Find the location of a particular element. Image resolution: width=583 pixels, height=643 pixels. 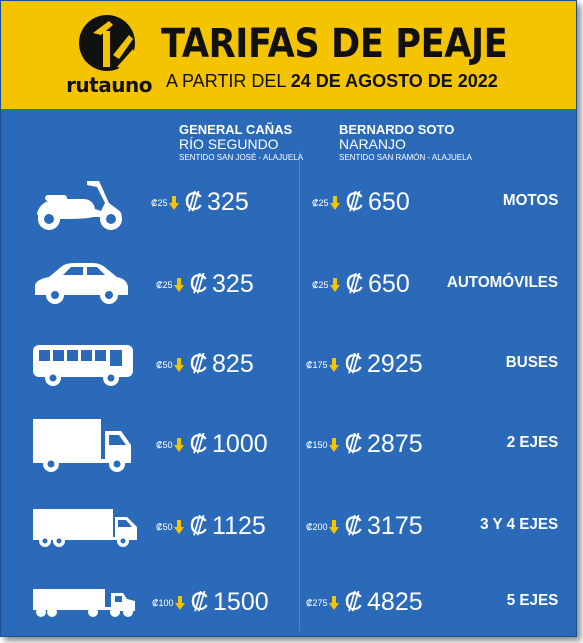

rate-3-y-4-ejes-col1: ₡50 ₡ 1125 is located at coordinates (211, 526).